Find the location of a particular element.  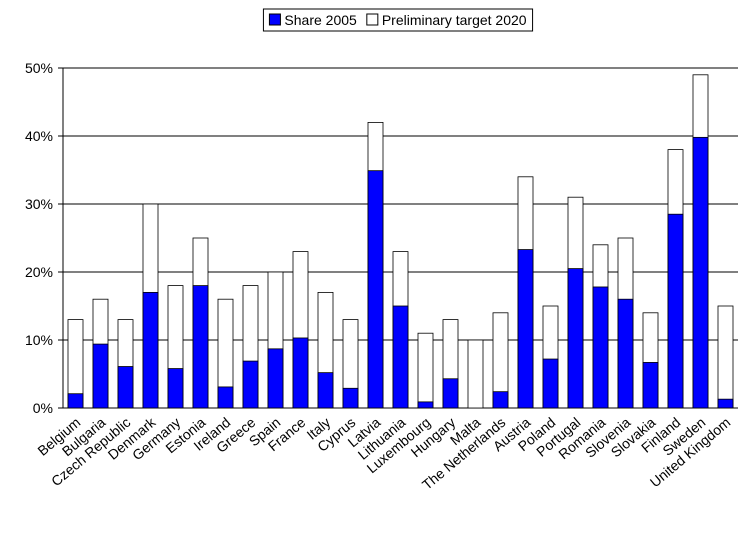

y-tick-label: 30% is located at coordinates (39, 204).